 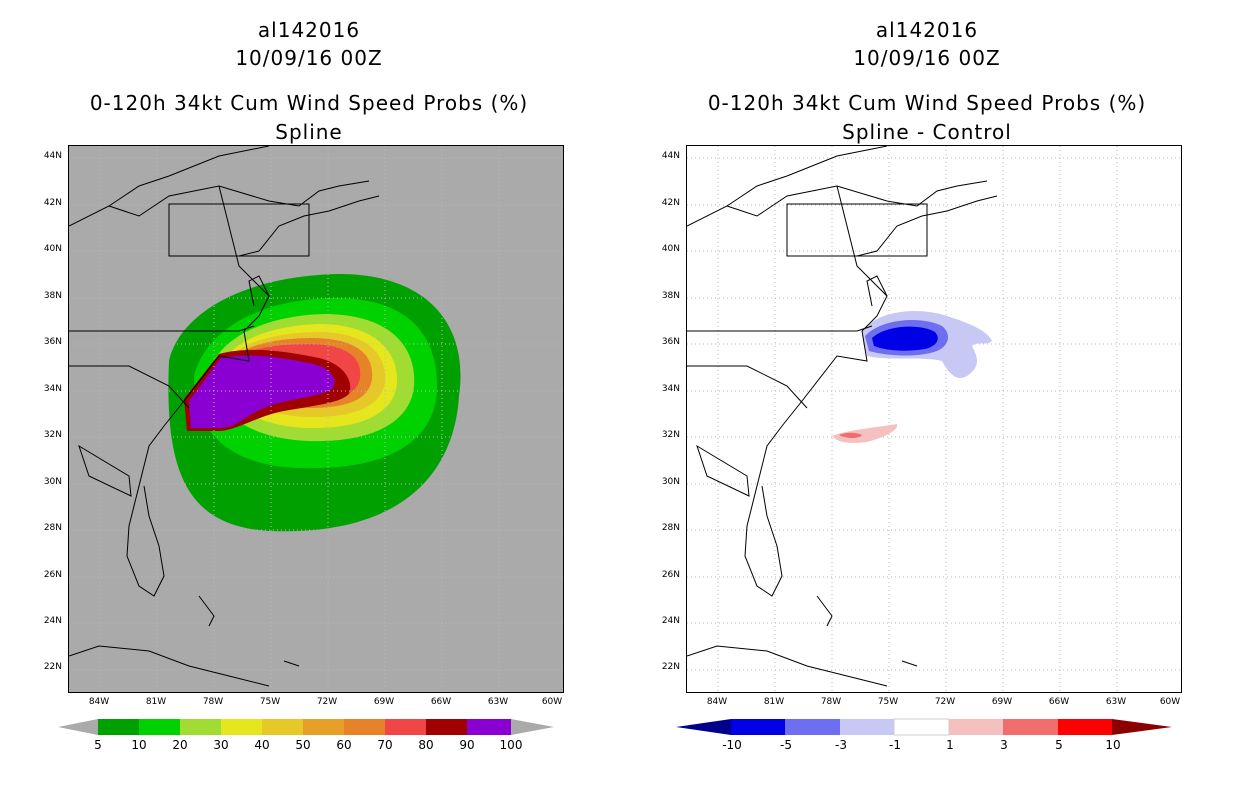 What do you see at coordinates (385, 745) in the screenshot?
I see `colorbar-label: 70` at bounding box center [385, 745].